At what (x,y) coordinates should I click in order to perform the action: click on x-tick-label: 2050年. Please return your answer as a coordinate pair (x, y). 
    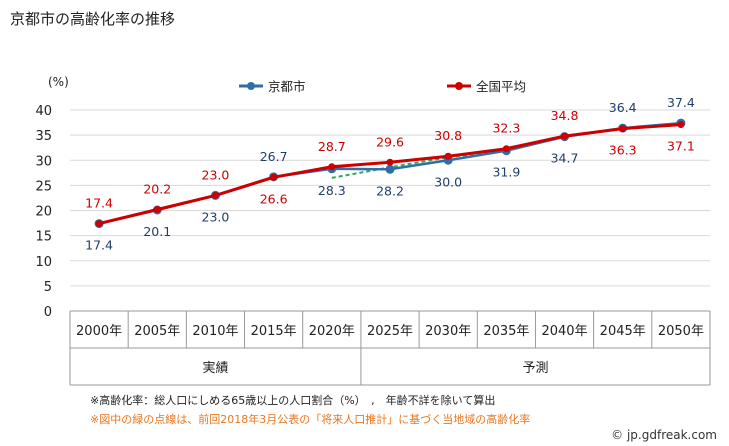
    Looking at the image, I should click on (681, 331).